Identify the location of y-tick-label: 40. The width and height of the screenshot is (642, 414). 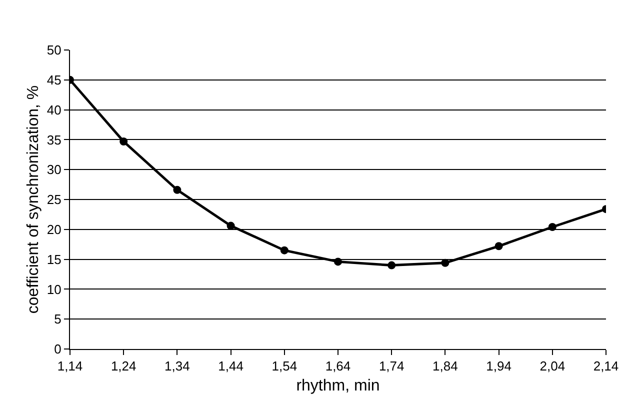
(54, 110).